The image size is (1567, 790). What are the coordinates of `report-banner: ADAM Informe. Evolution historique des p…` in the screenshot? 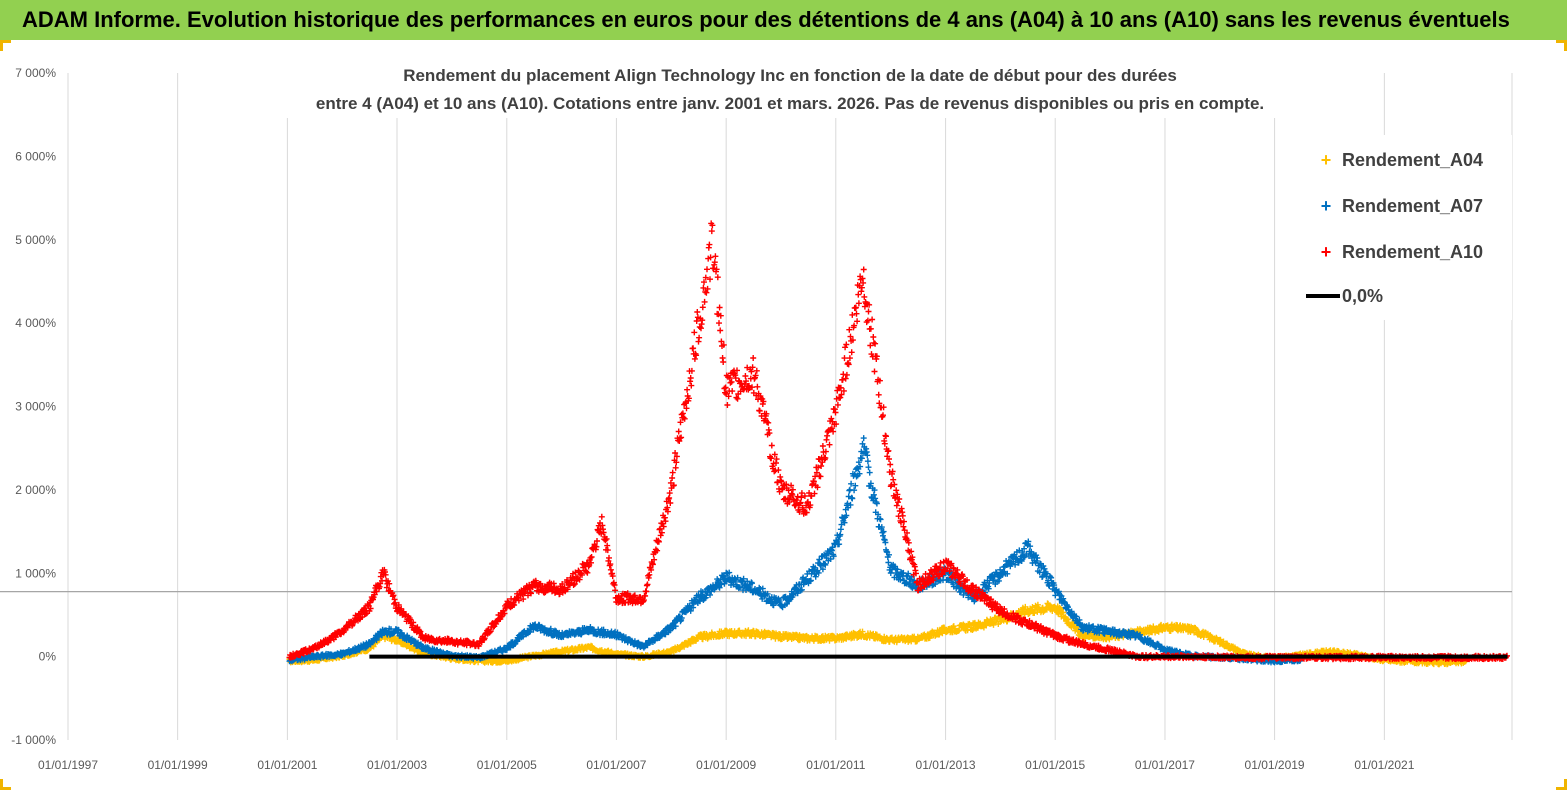 It's located at (783, 20).